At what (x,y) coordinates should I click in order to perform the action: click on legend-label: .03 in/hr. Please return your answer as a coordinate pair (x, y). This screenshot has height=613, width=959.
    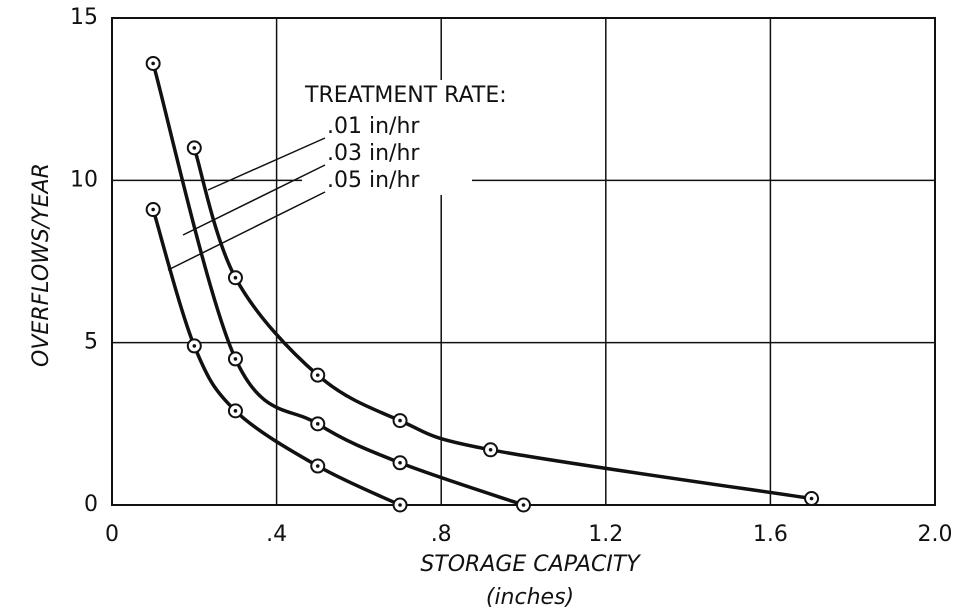
    Looking at the image, I should click on (373, 153).